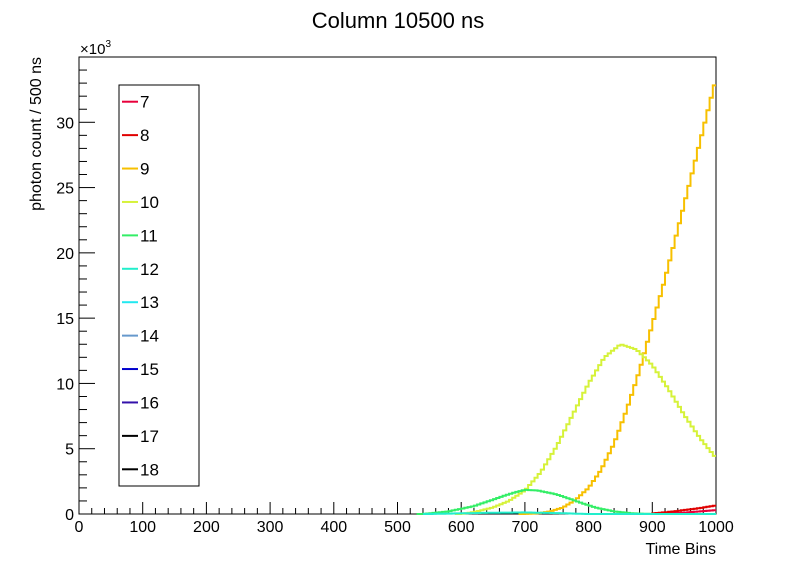 Image resolution: width=796 pixels, height=572 pixels. I want to click on chart-title: Column 10500 ns, so click(398, 20).